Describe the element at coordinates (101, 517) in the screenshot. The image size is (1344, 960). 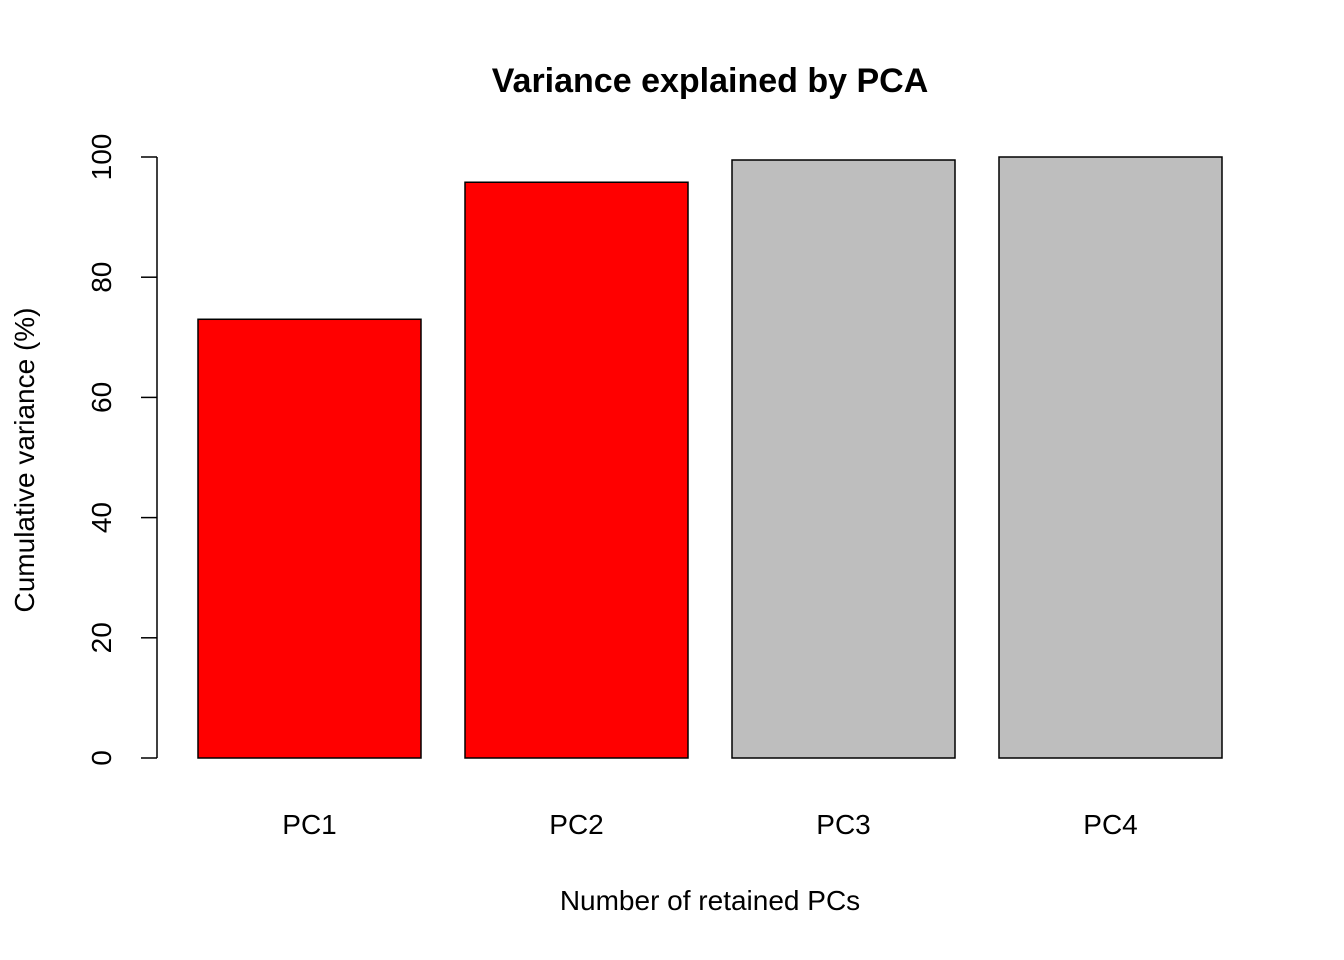
I see `y-tick-label: 40` at that location.